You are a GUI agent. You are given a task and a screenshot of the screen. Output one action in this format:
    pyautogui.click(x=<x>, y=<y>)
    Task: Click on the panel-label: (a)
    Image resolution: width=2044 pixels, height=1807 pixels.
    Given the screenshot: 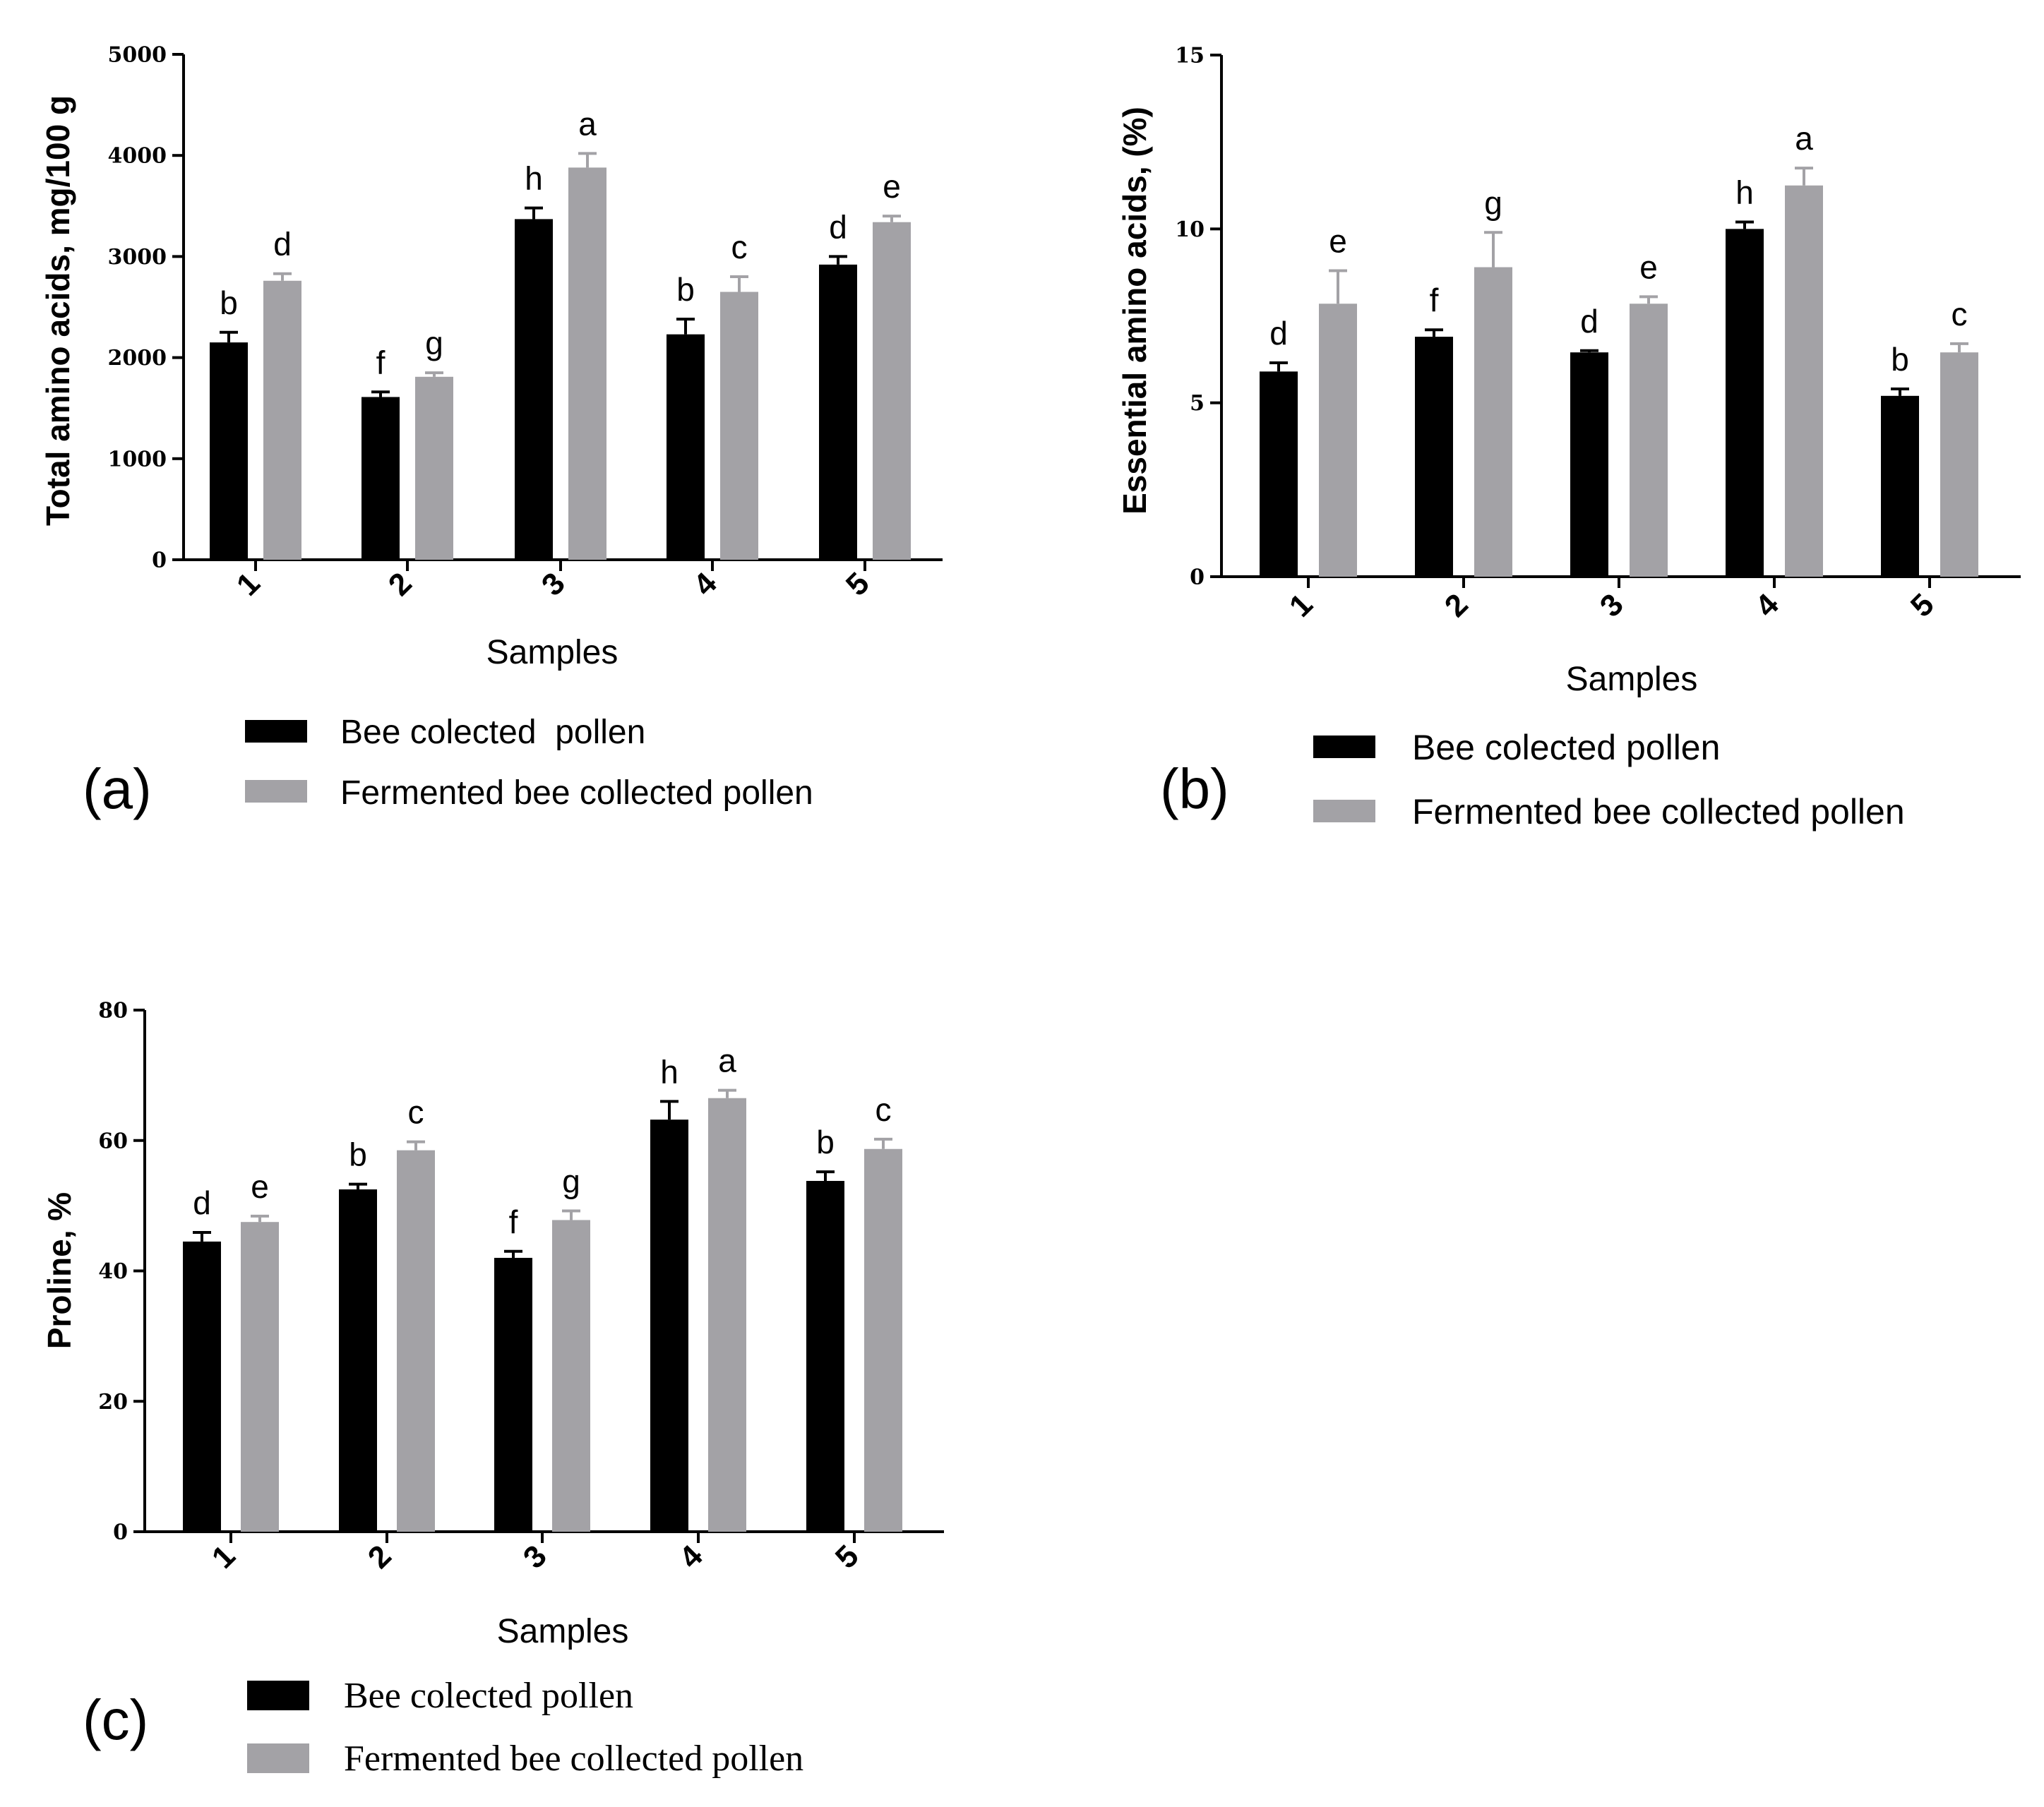 What is the action you would take?
    pyautogui.click(x=117, y=788)
    